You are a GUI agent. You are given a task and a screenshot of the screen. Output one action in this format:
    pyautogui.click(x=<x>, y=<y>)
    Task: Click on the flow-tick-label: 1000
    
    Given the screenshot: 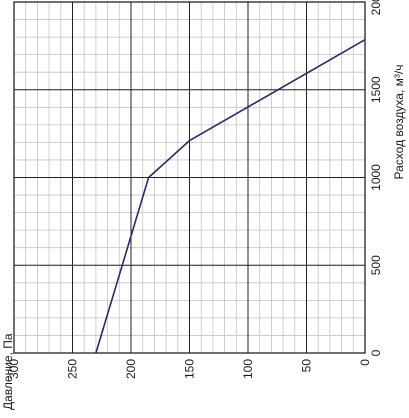 What is the action you would take?
    pyautogui.click(x=376, y=177)
    